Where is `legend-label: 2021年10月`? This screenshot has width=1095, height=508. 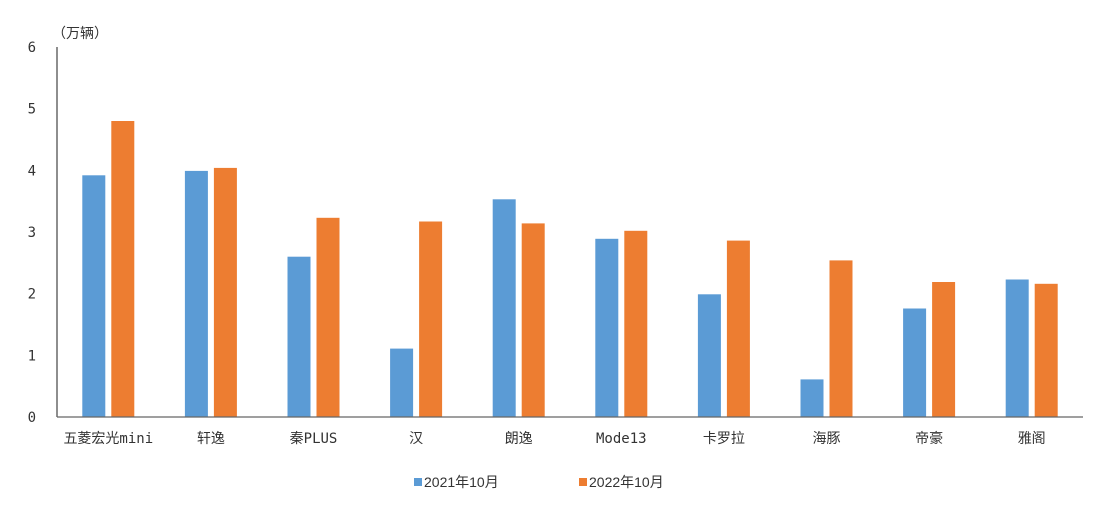
legend-label: 2021年10月 is located at coordinates (461, 482).